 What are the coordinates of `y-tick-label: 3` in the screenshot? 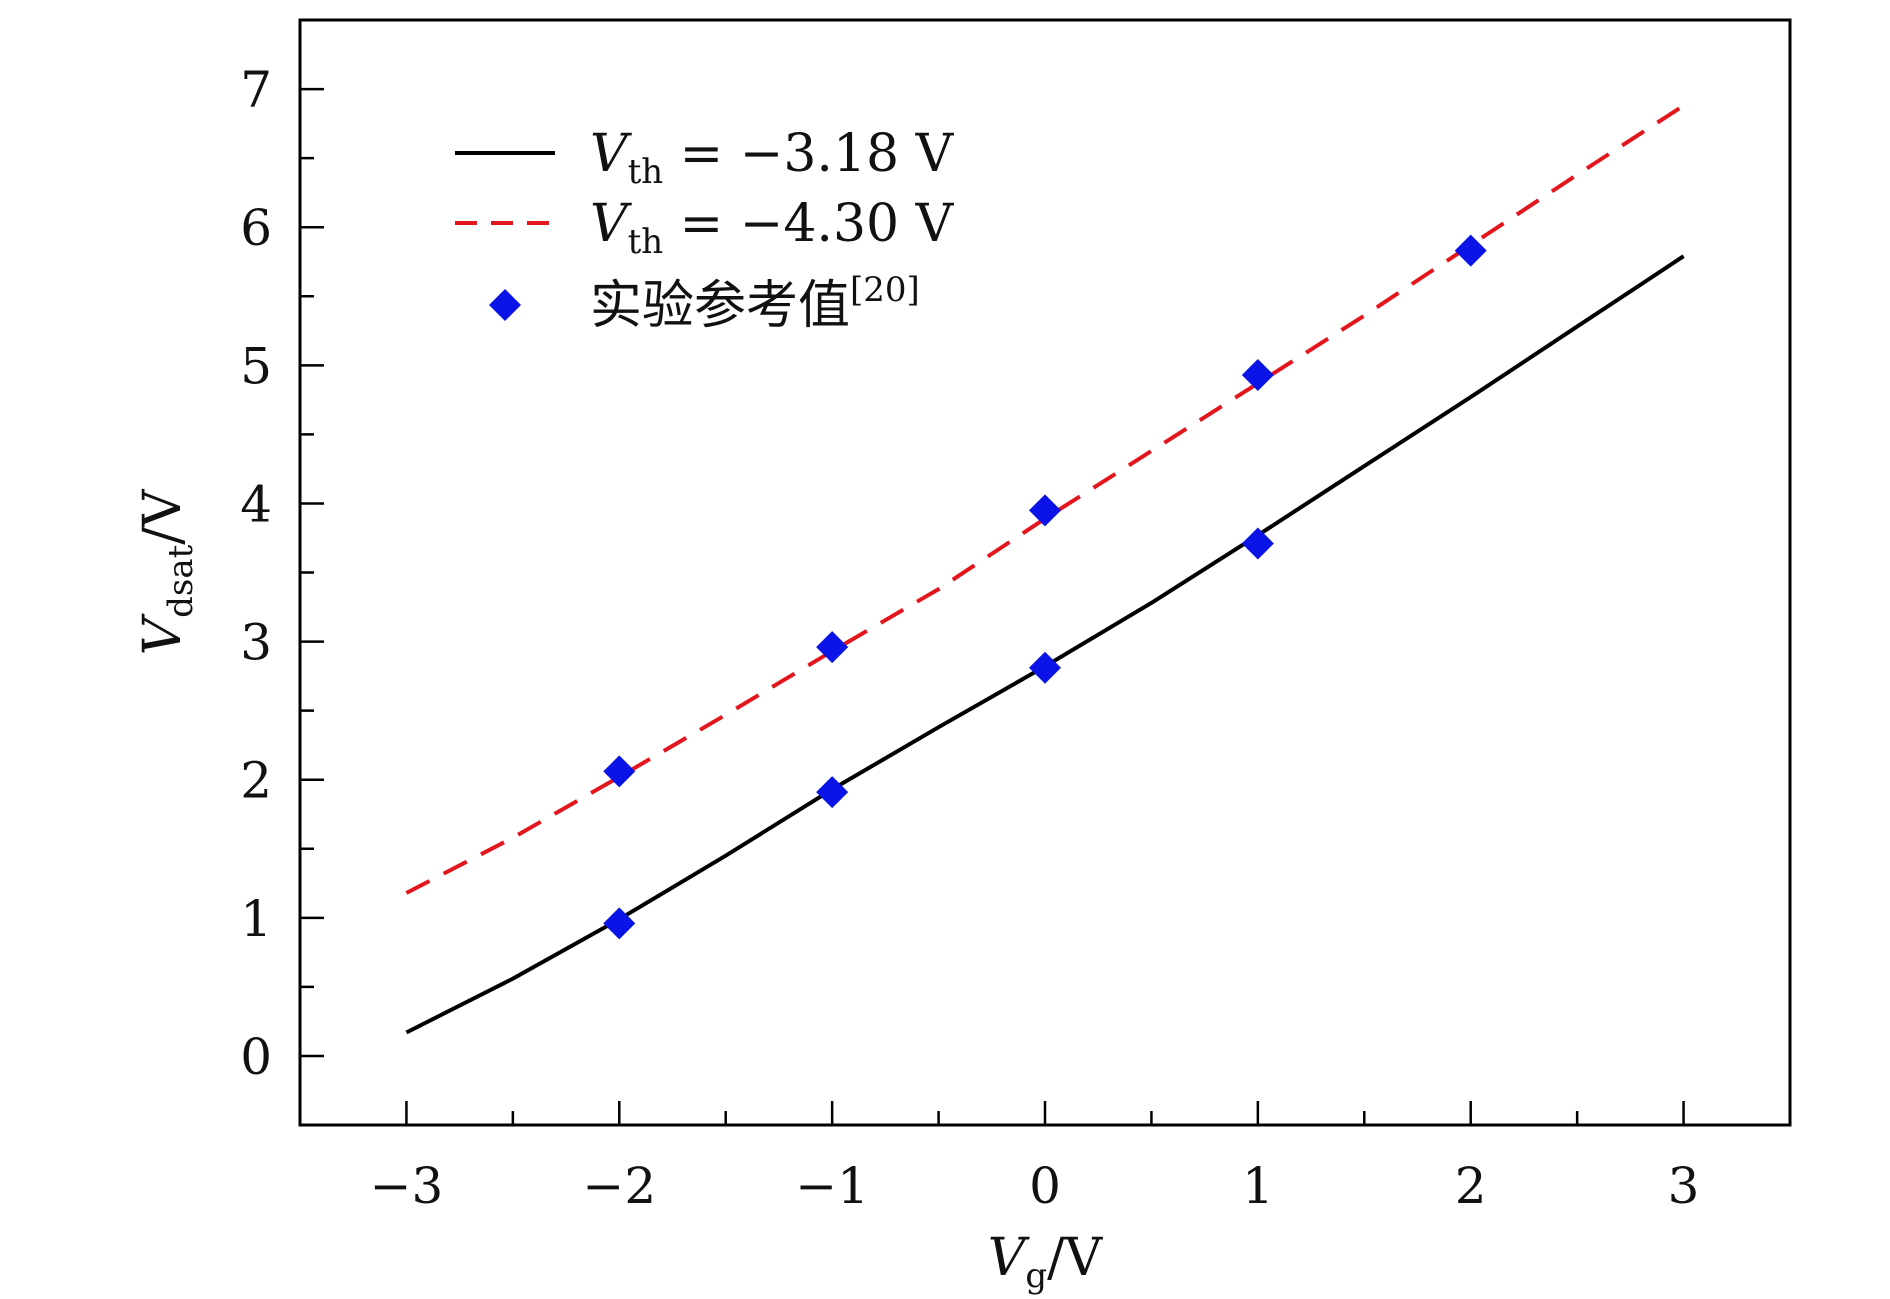 It's located at (256, 643).